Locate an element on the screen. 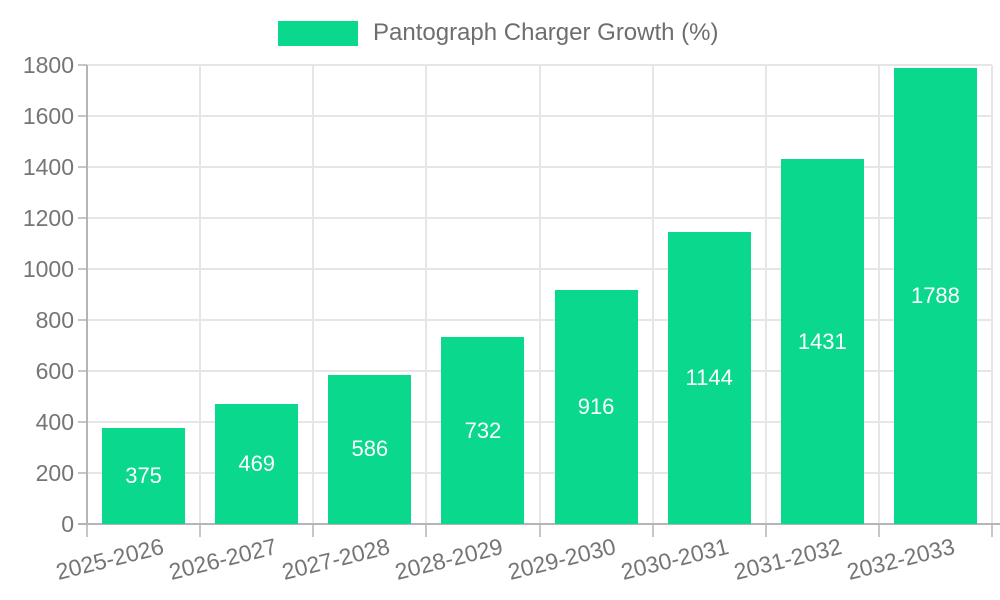  bar: 469 is located at coordinates (257, 464).